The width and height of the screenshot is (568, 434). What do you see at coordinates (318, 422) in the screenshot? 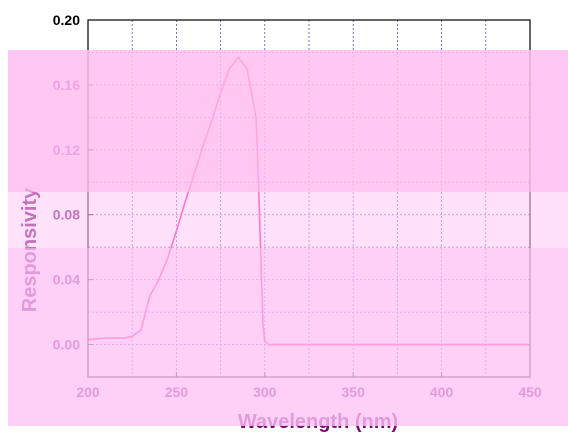
I see `x-axis-title: Wavelength (nm)` at bounding box center [318, 422].